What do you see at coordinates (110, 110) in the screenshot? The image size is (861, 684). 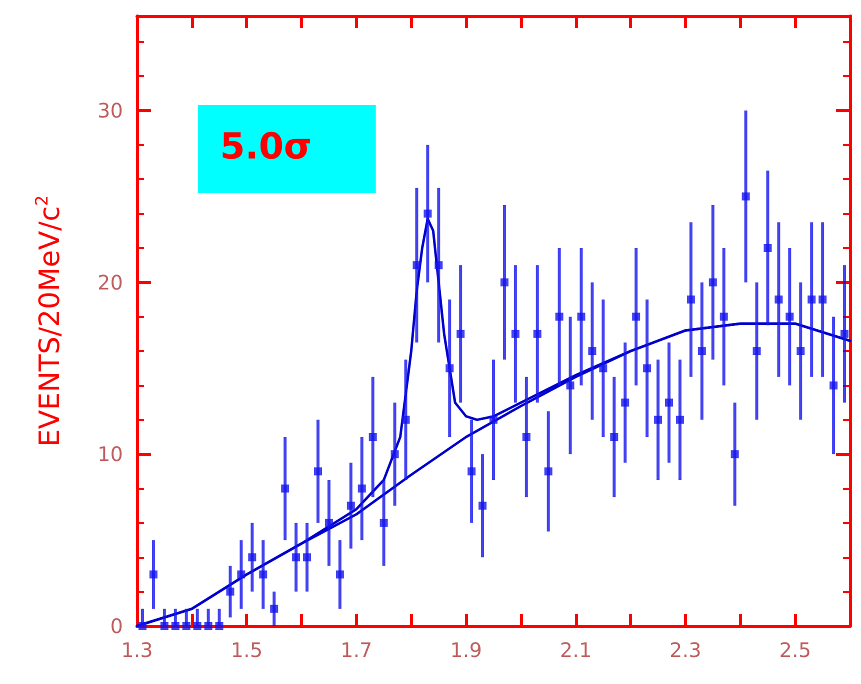 I see `y-tick-label: 30` at bounding box center [110, 110].